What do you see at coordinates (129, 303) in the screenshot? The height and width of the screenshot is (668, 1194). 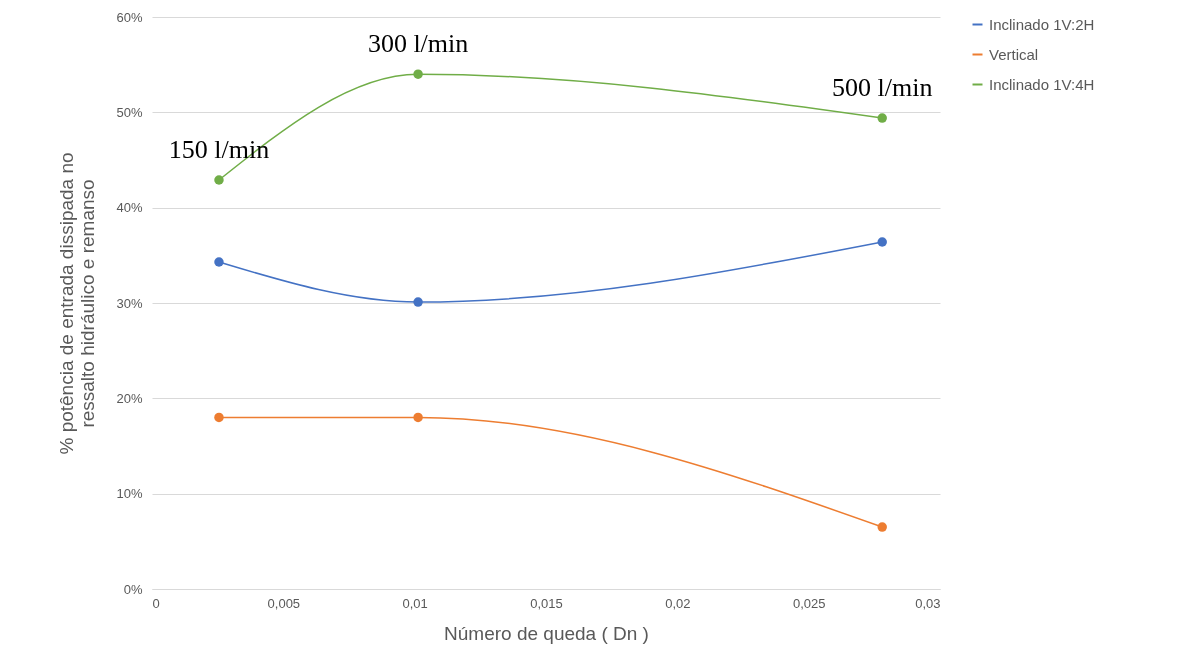 I see `y-tick-label: 30%` at bounding box center [129, 303].